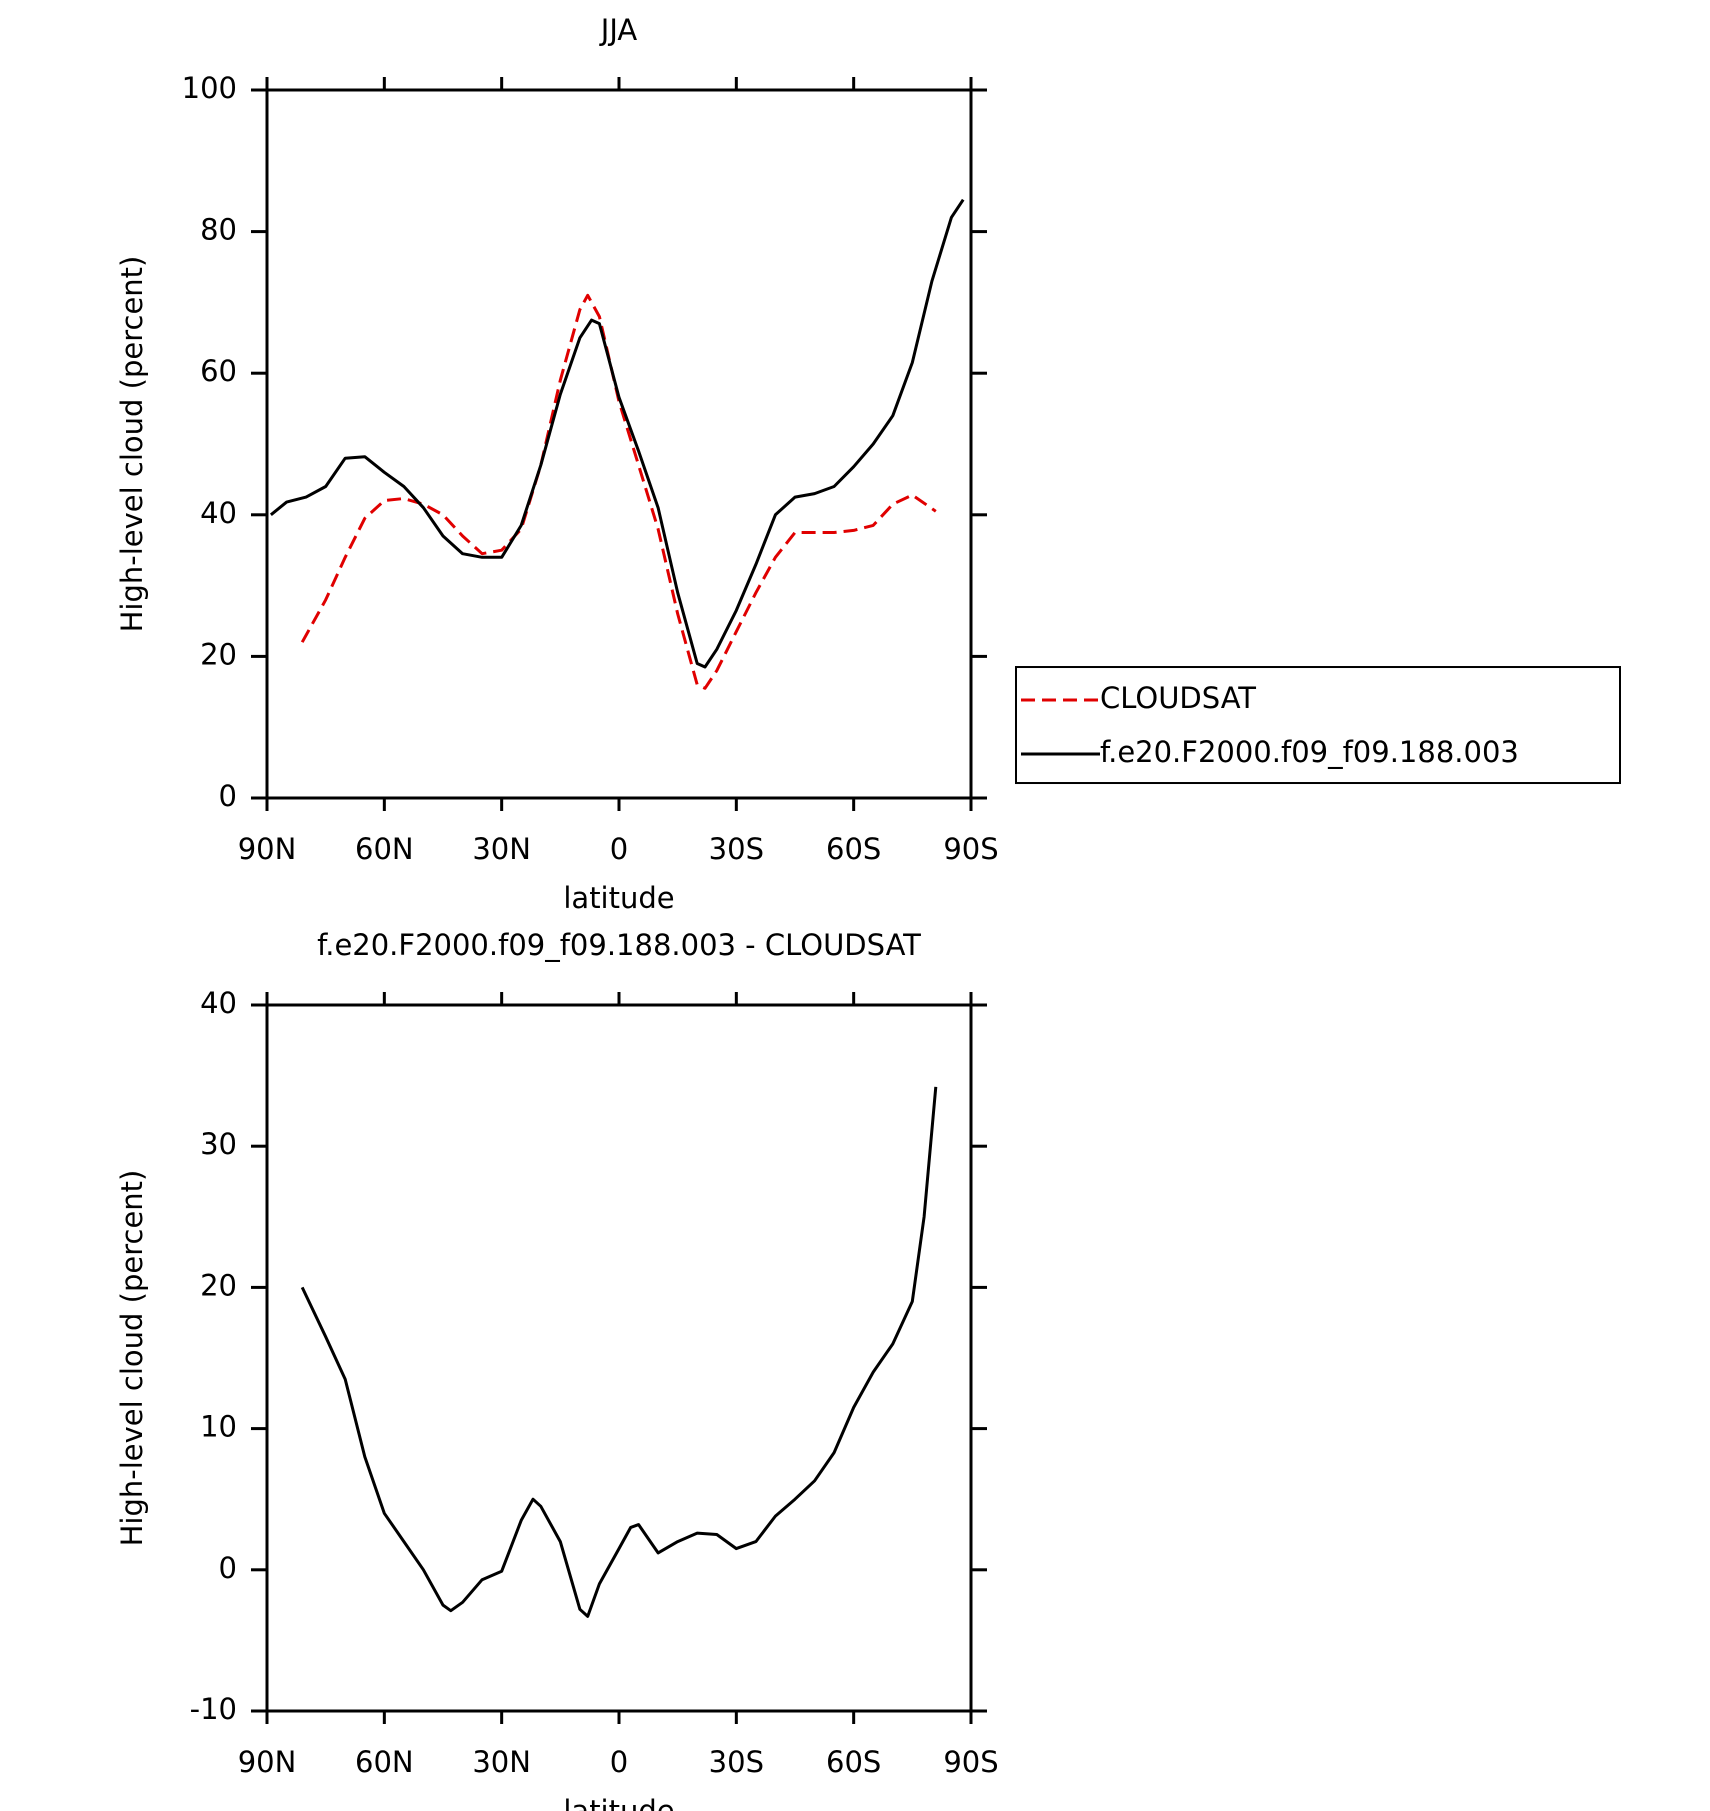  I want to click on chart-title: JJA, so click(618, 30).